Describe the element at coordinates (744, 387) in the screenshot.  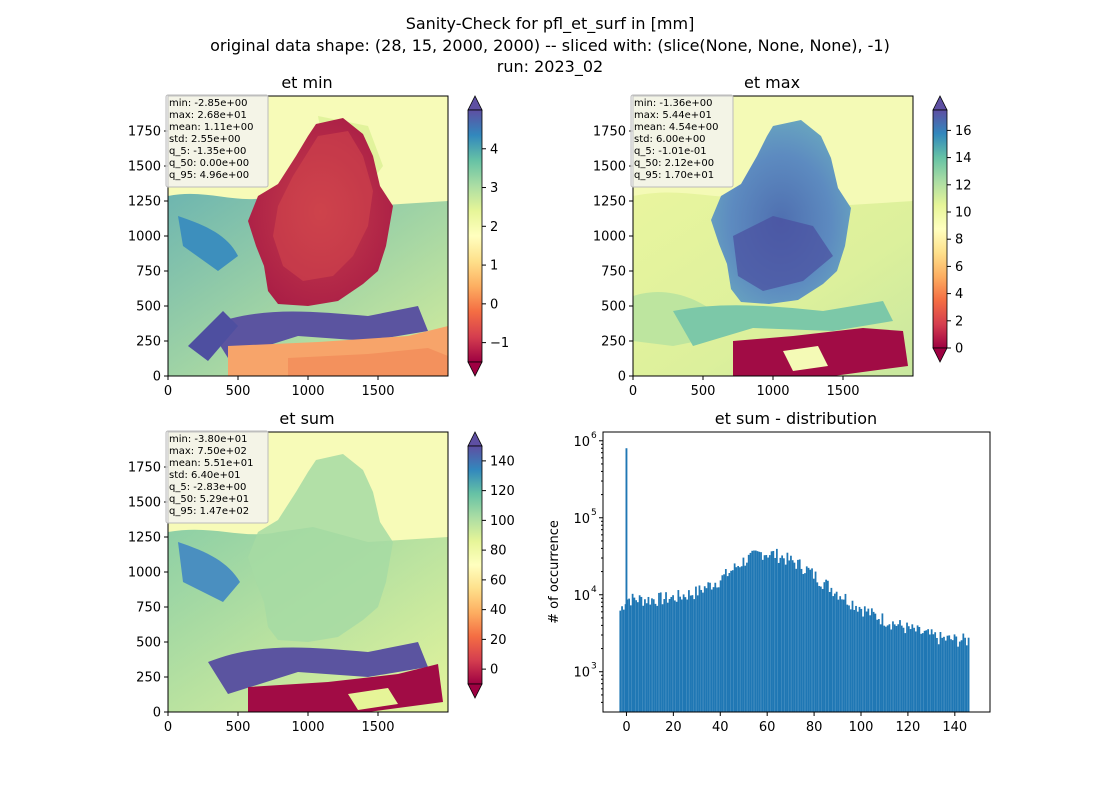
I see `x-axis: 0 500 1000 1500` at that location.